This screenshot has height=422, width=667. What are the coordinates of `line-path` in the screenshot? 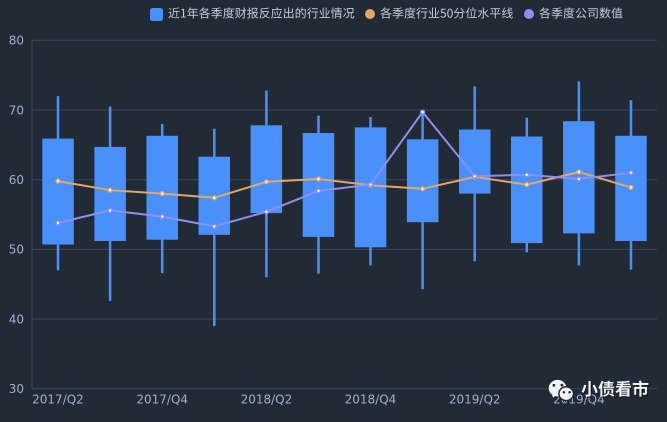 It's located at (344, 185).